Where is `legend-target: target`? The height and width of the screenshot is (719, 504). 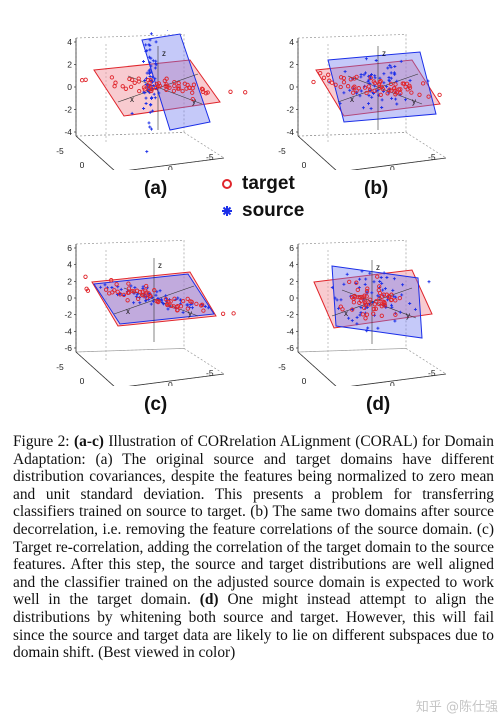
legend-target: target is located at coordinates (273, 183).